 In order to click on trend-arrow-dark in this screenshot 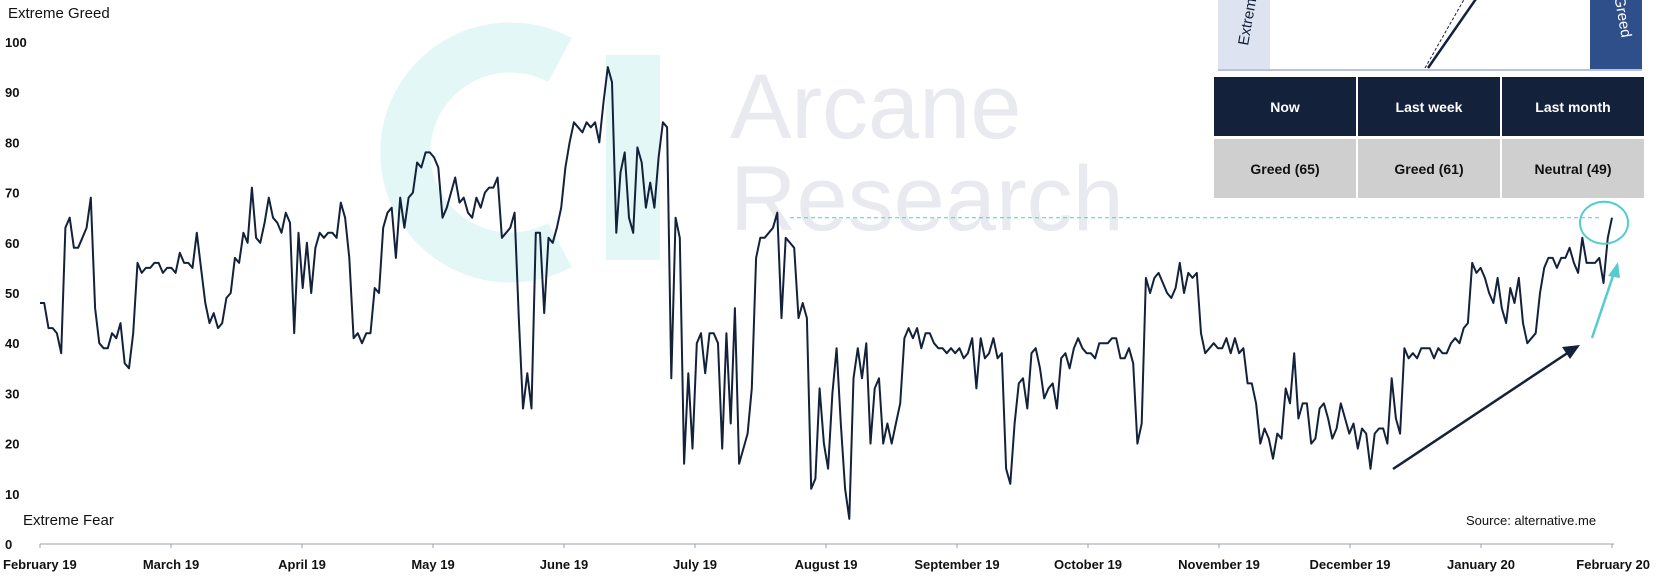, I will do `click(1486, 408)`.